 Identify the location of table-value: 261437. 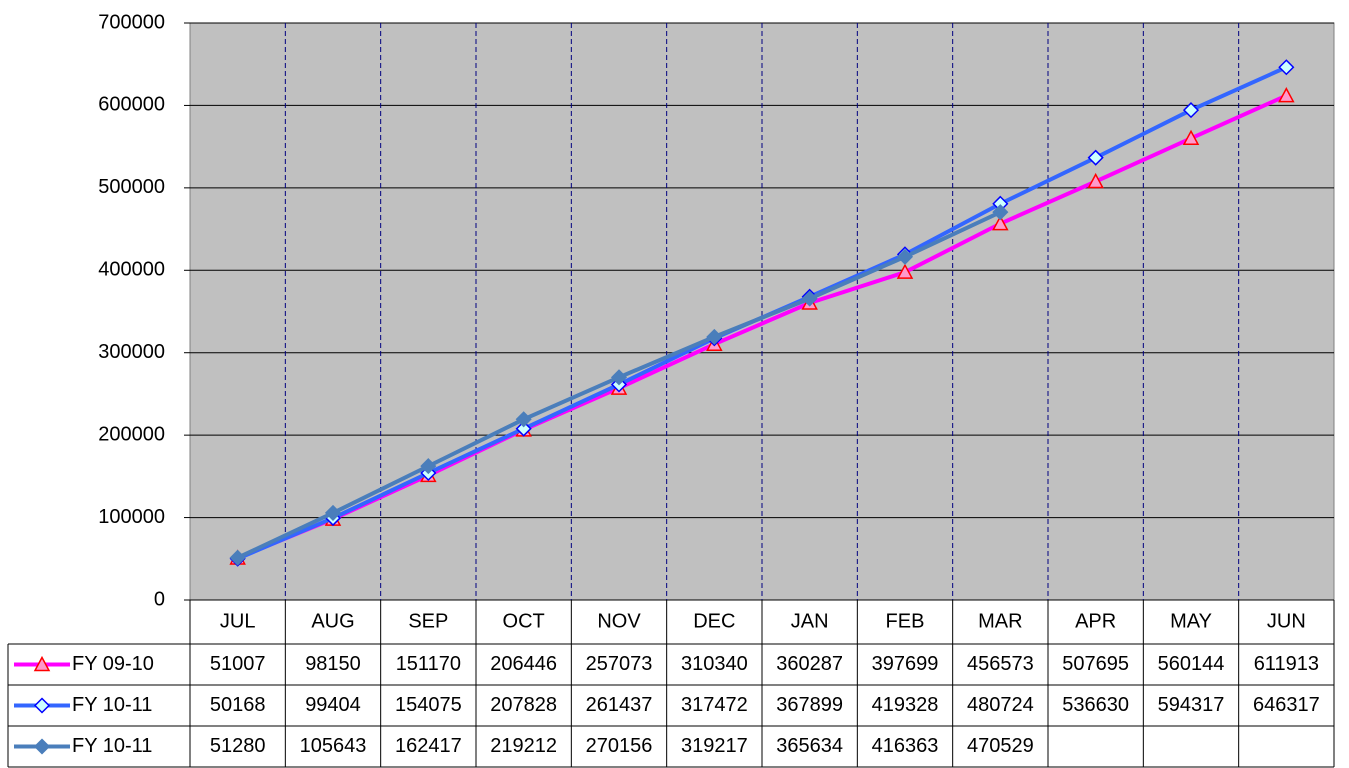
(619, 705).